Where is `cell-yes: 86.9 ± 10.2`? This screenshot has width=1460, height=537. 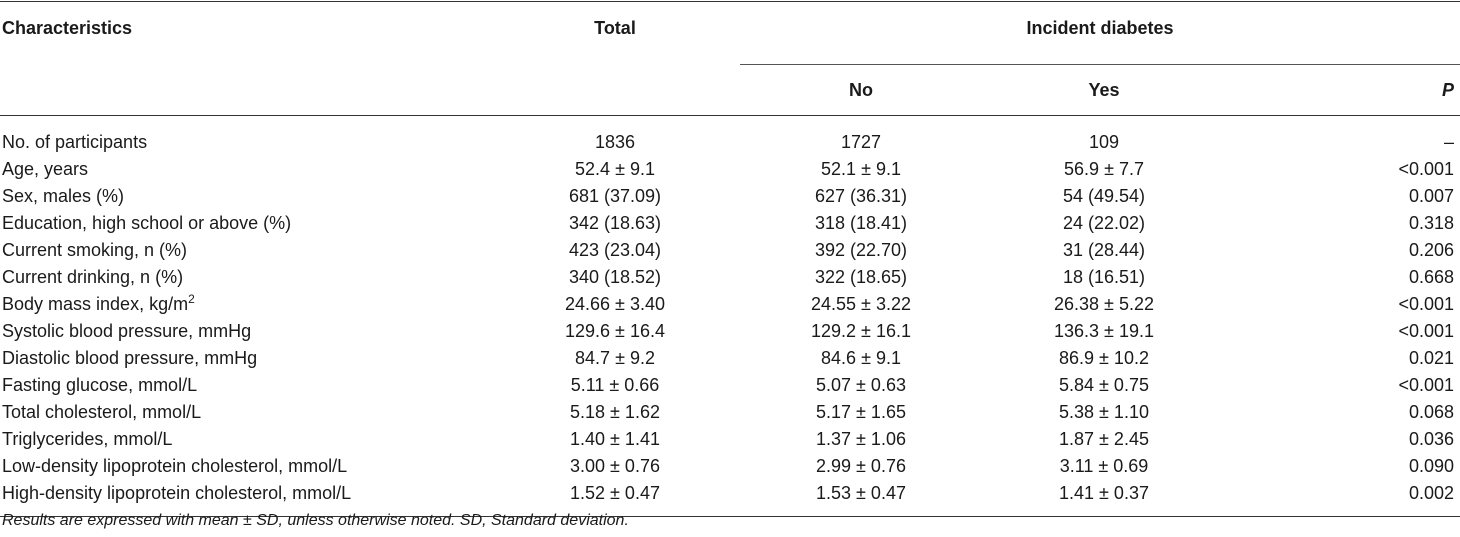
cell-yes: 86.9 ± 10.2 is located at coordinates (1104, 358).